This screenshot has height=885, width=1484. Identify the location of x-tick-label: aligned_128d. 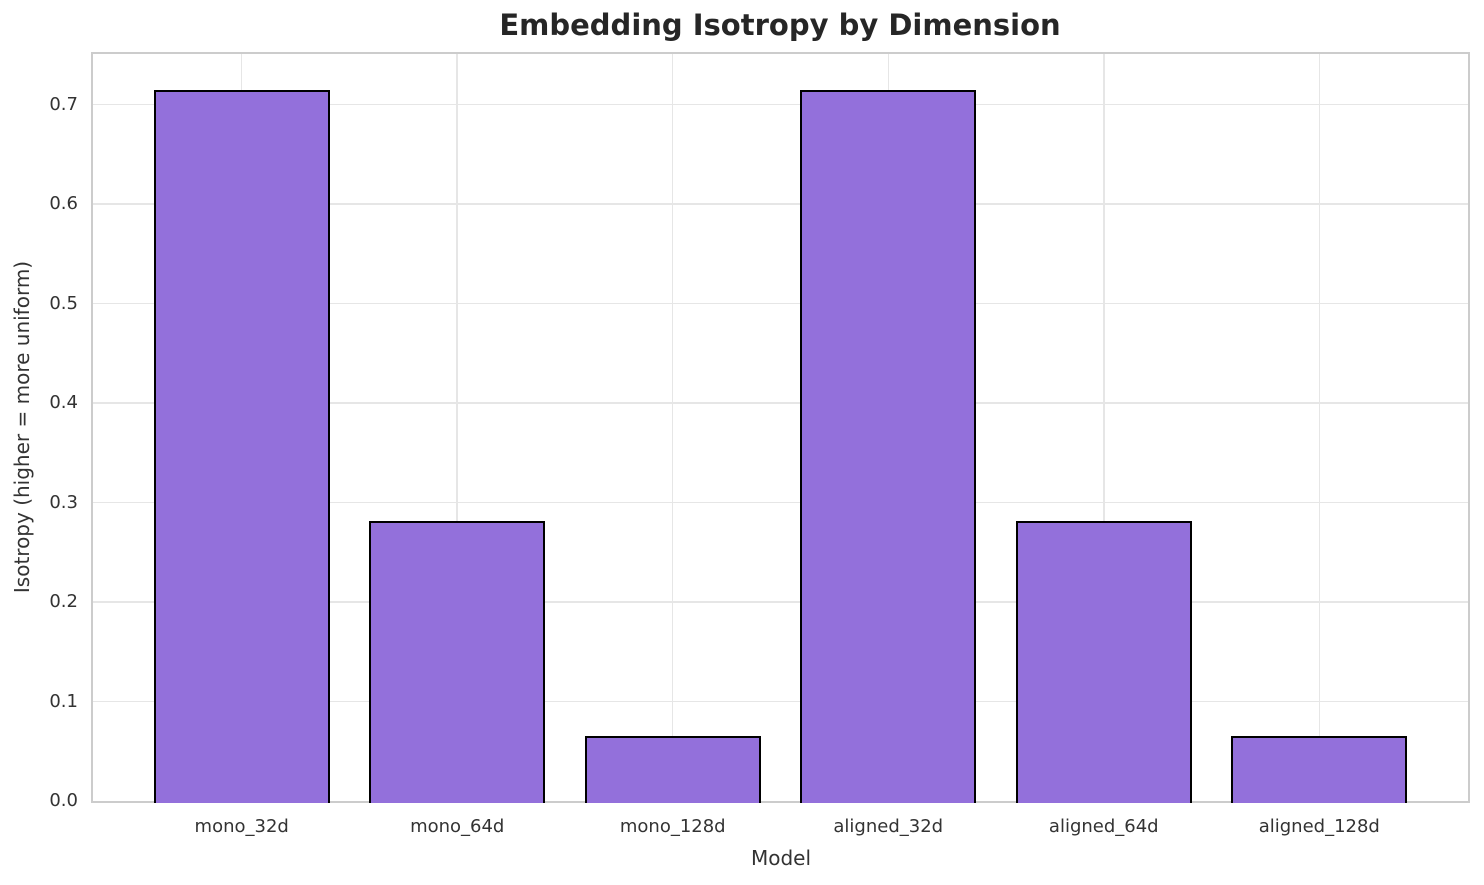
(1319, 826).